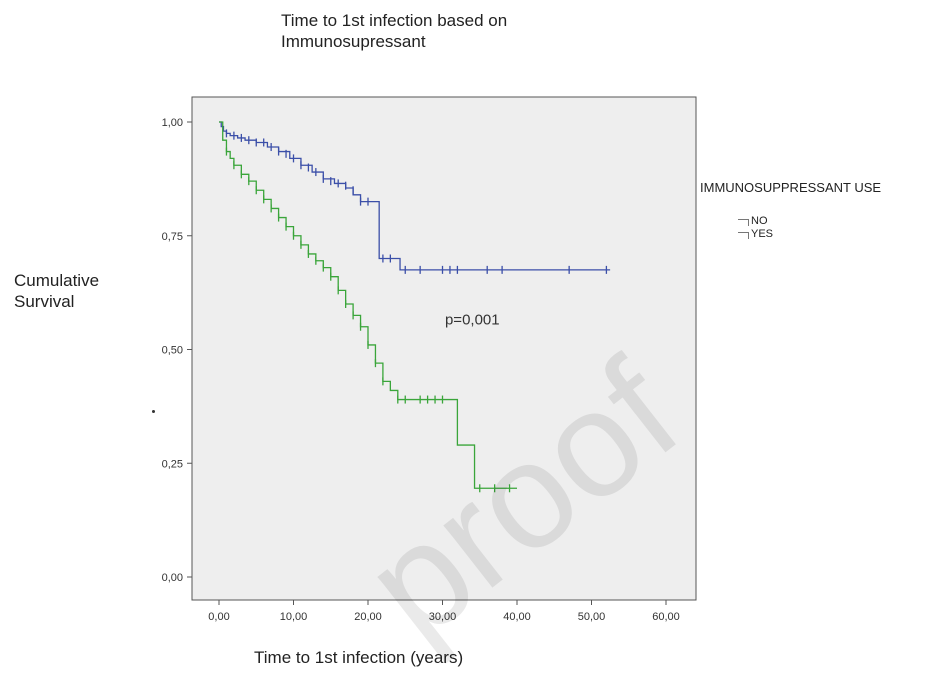 The width and height of the screenshot is (933, 675). I want to click on legend-item-yes: YES, so click(755, 234).